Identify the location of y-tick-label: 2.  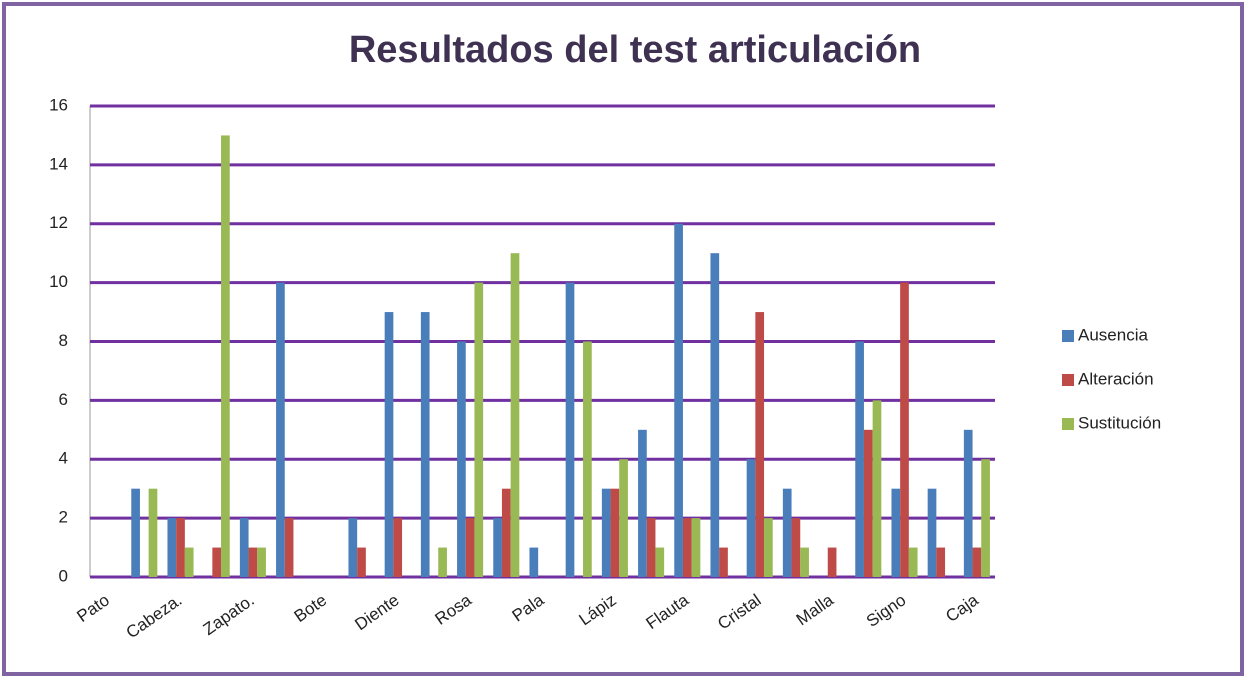
(63, 517).